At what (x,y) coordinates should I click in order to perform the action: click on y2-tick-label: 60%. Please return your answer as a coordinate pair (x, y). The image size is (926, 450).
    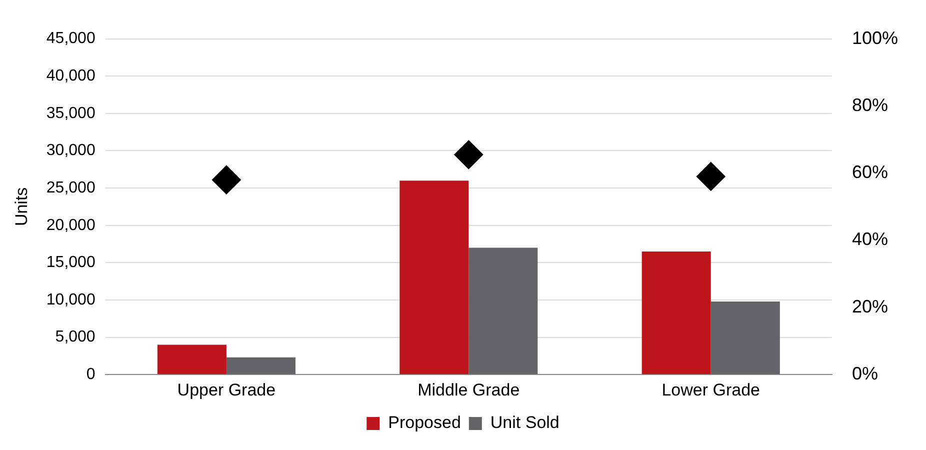
    Looking at the image, I should click on (870, 172).